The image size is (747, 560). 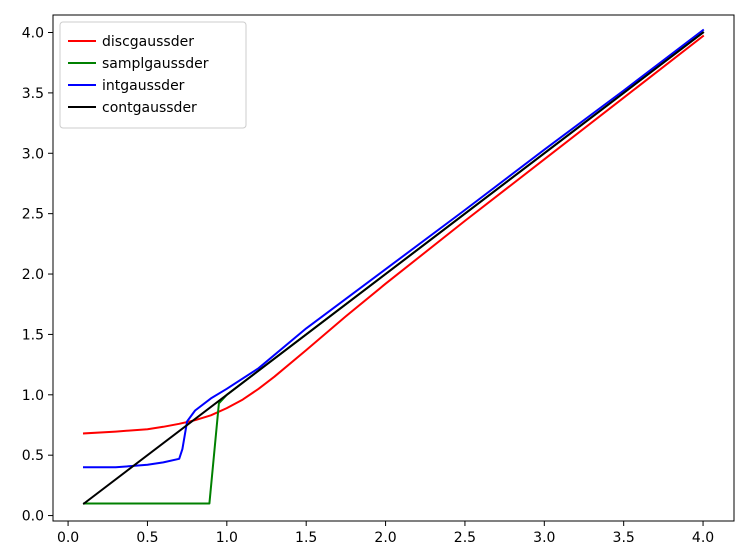 I want to click on legend-label-contgaussder: contgaussder, so click(x=149, y=108).